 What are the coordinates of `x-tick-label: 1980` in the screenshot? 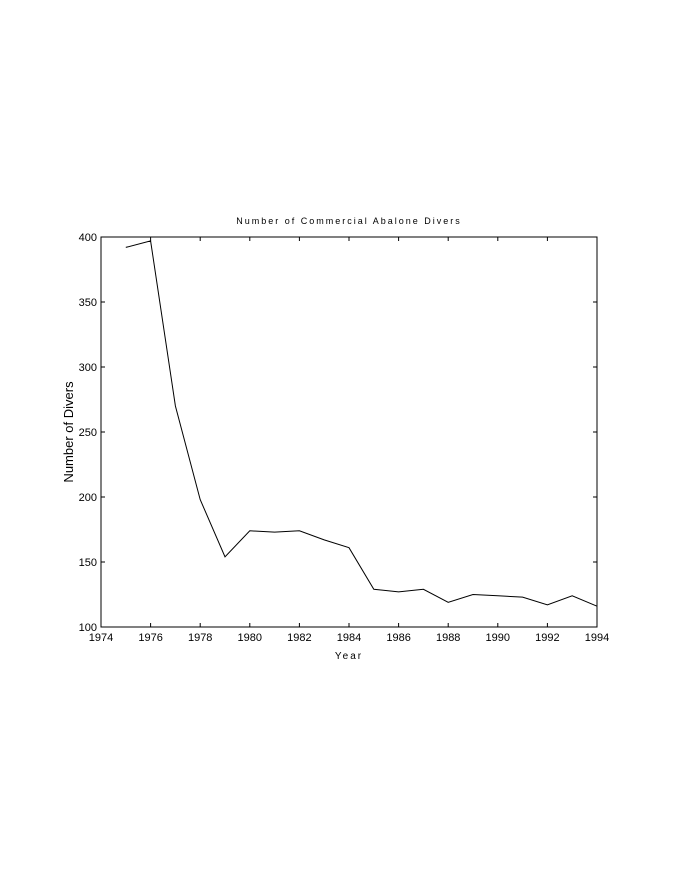 It's located at (250, 638).